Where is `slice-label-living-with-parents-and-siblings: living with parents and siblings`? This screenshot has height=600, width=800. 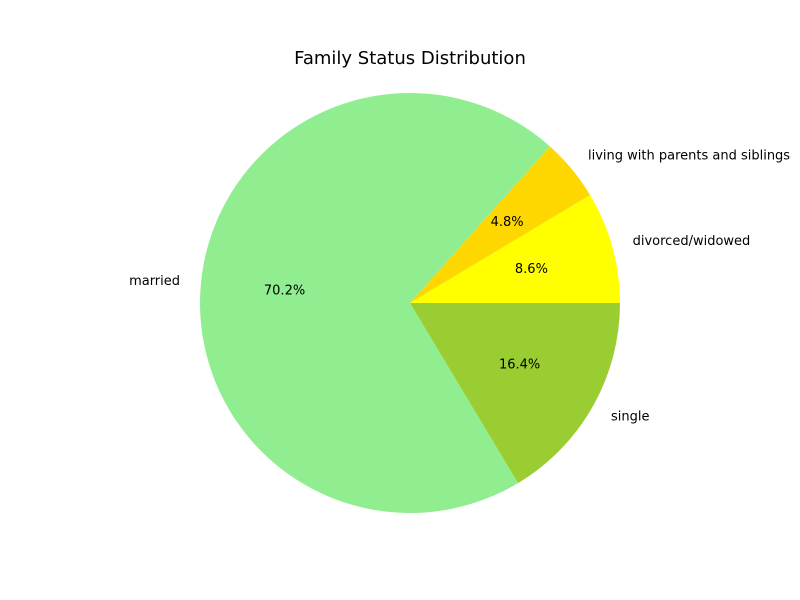 slice-label-living-with-parents-and-siblings: living with parents and siblings is located at coordinates (689, 155).